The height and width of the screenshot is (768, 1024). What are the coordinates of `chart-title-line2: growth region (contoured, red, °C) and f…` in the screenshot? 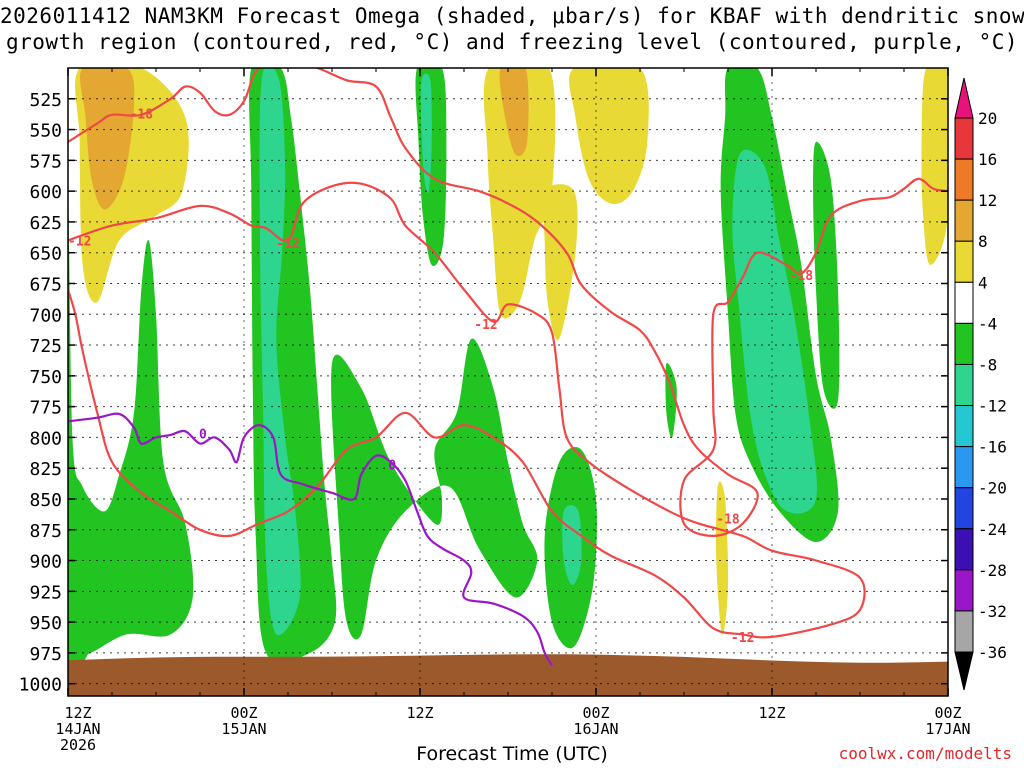 It's located at (512, 42).